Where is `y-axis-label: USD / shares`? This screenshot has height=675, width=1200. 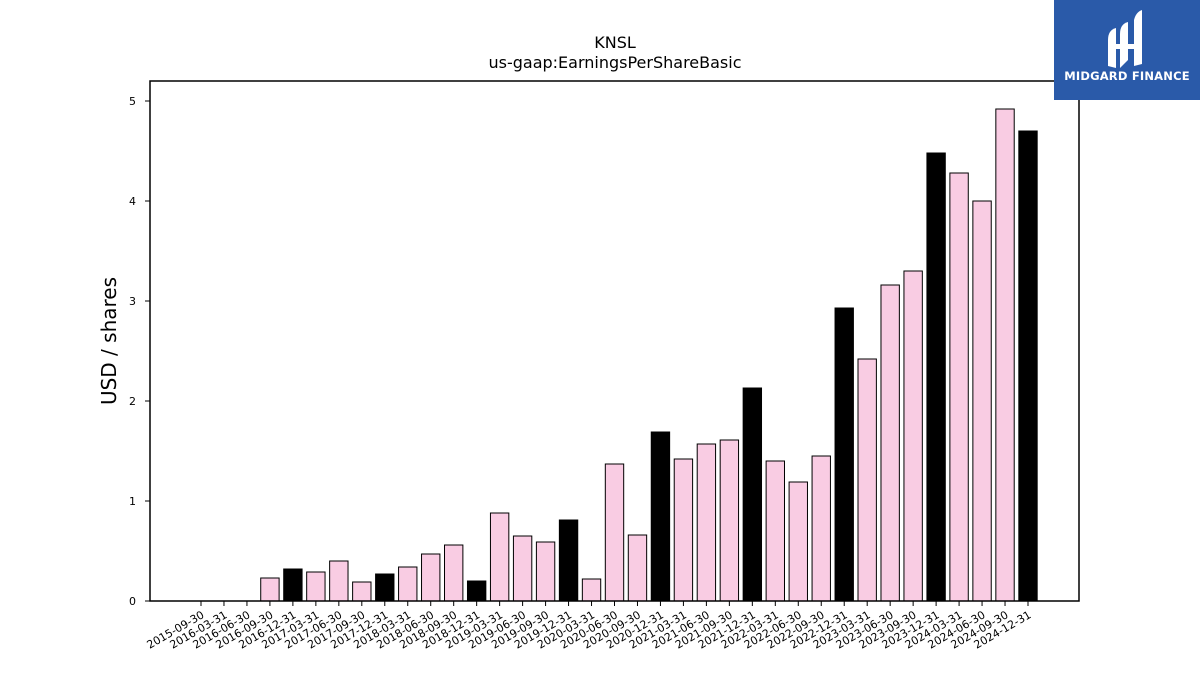
y-axis-label: USD / shares is located at coordinates (109, 341).